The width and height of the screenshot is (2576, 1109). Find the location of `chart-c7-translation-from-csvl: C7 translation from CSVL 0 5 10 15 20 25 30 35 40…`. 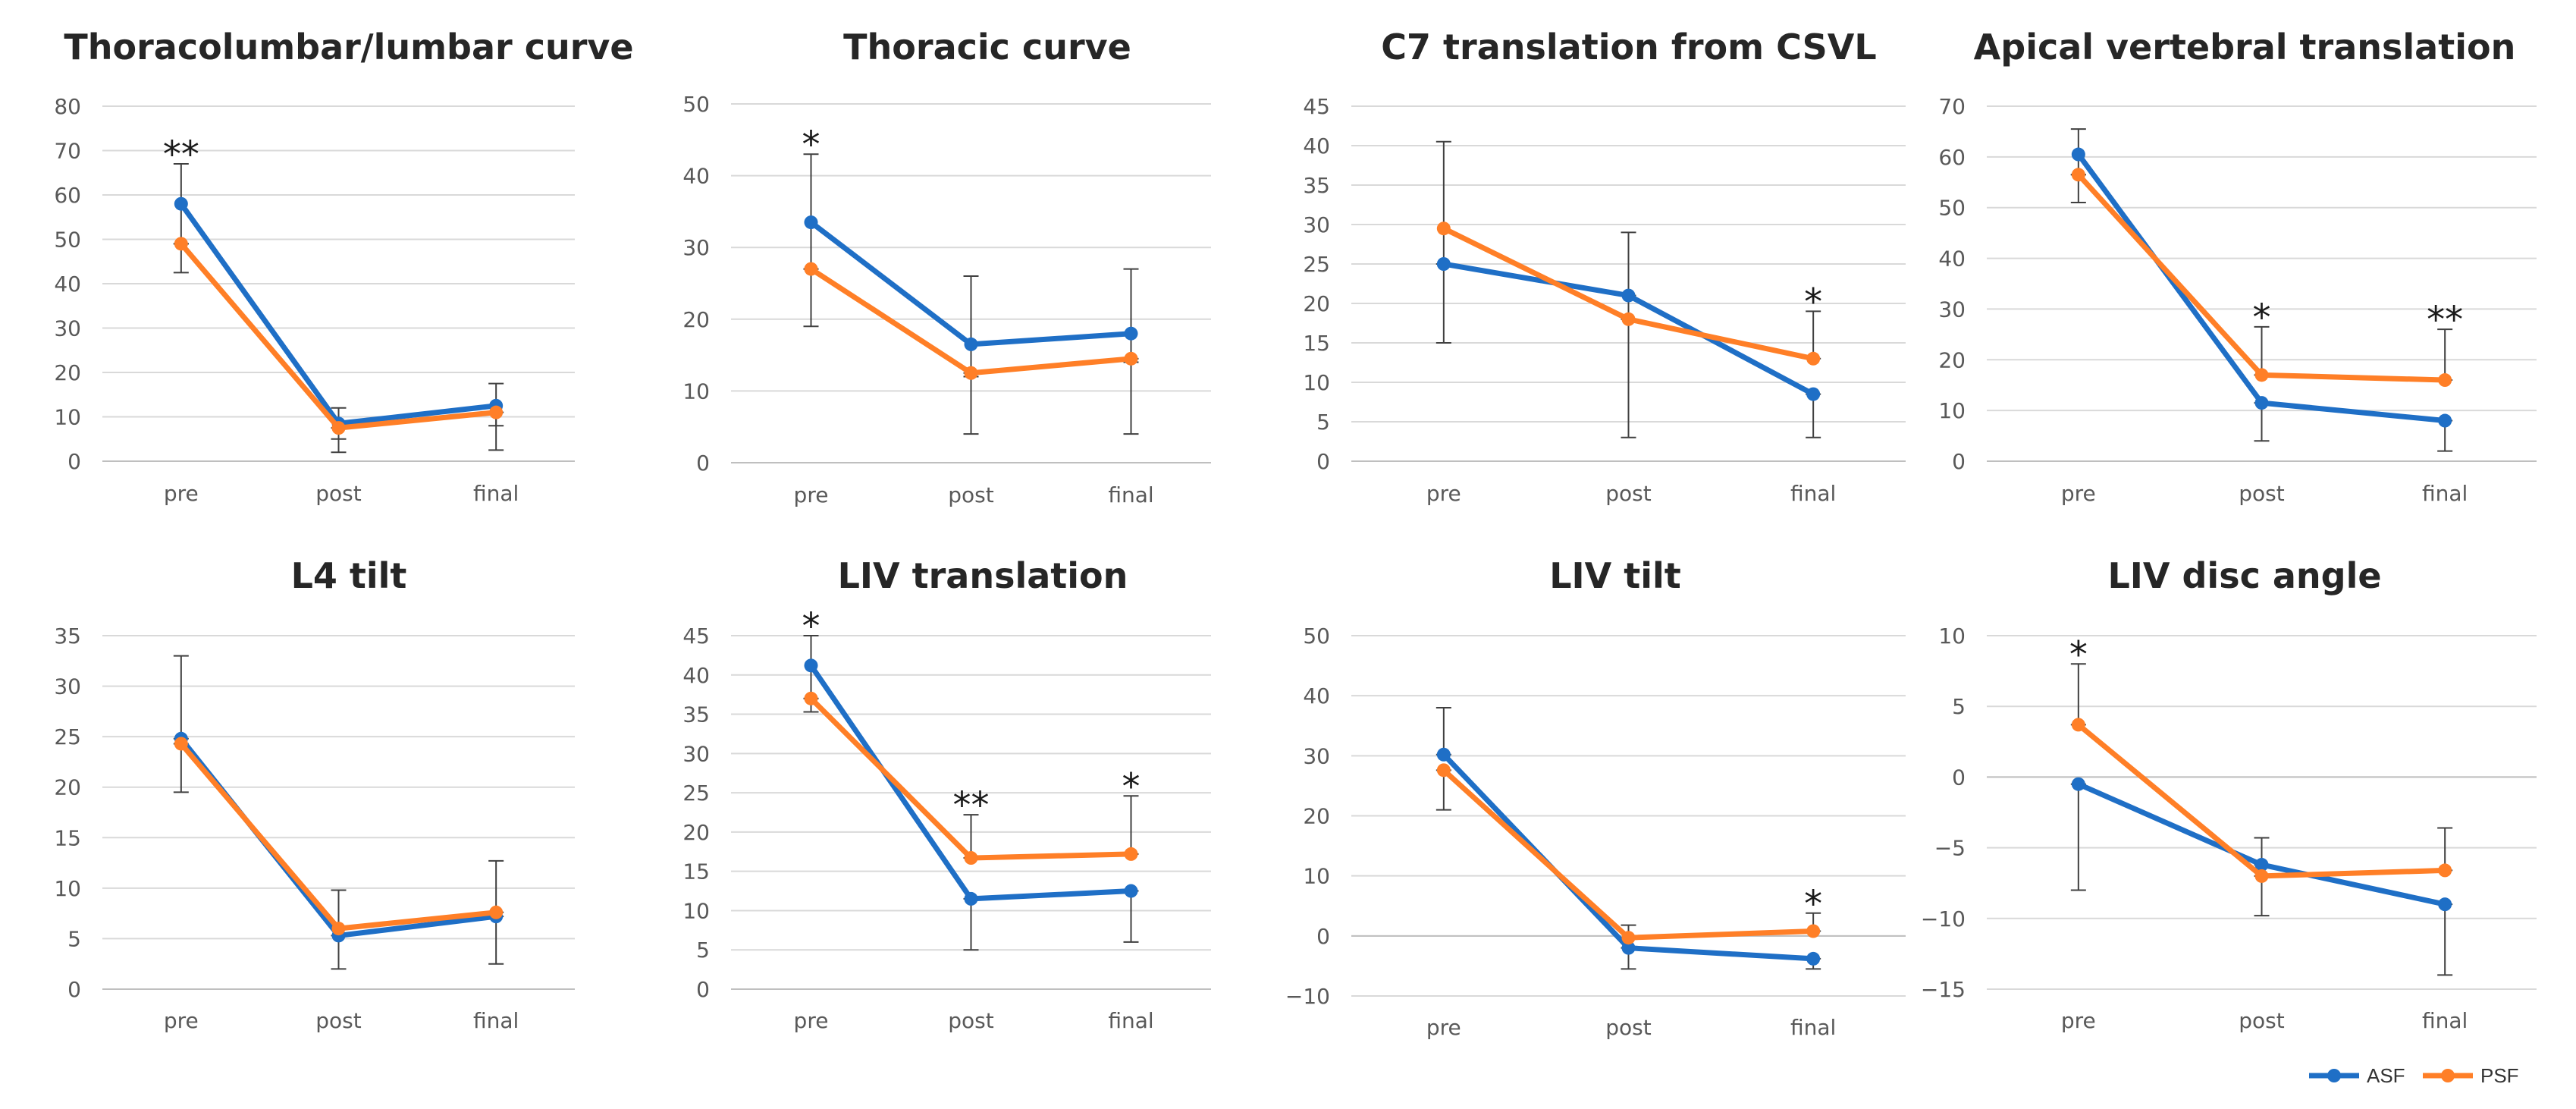

chart-c7-translation-from-csvl: C7 translation from CSVL 0 5 10 15 20 25 30 35 40… is located at coordinates (1604, 266).